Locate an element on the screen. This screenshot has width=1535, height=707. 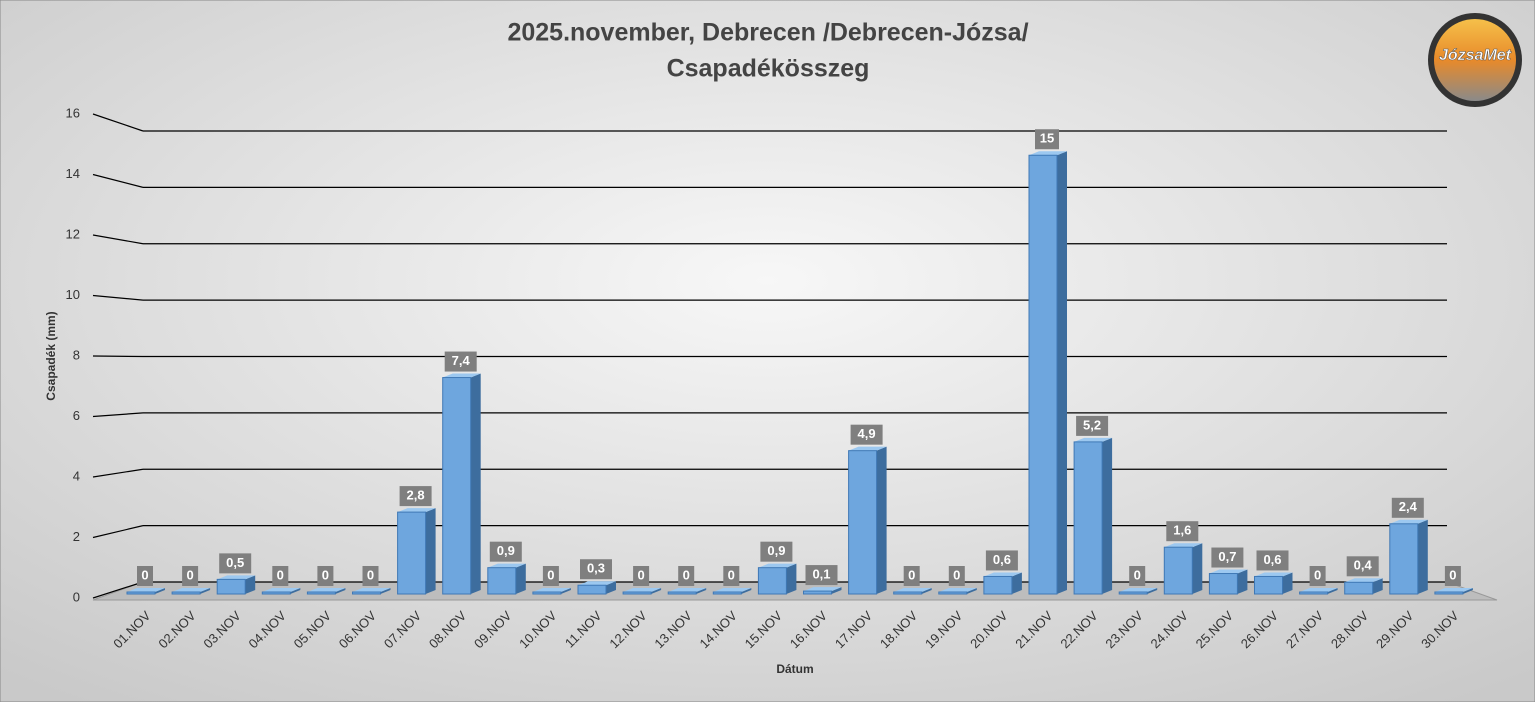
bar-group: 4,9 is located at coordinates (867, 509).